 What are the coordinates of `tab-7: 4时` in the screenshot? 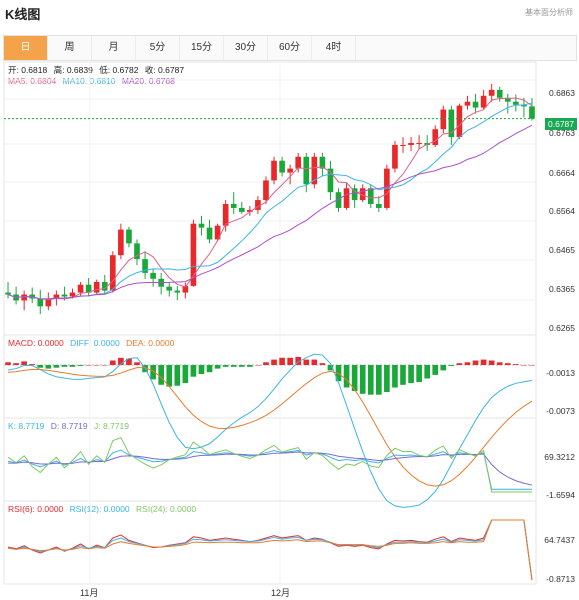 It's located at (334, 48).